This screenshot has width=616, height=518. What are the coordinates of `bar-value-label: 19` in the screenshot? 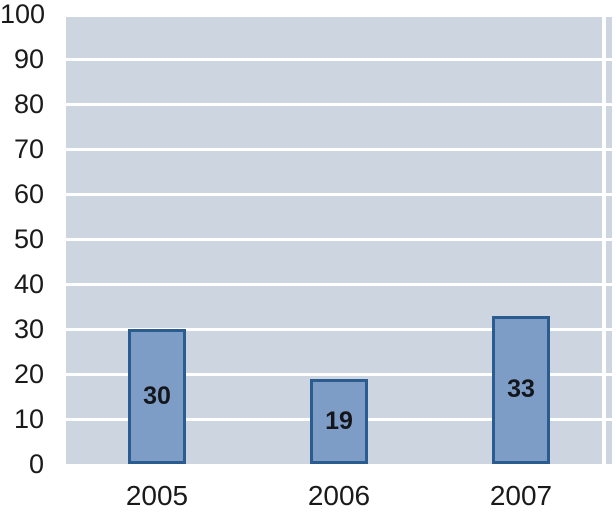 It's located at (339, 420).